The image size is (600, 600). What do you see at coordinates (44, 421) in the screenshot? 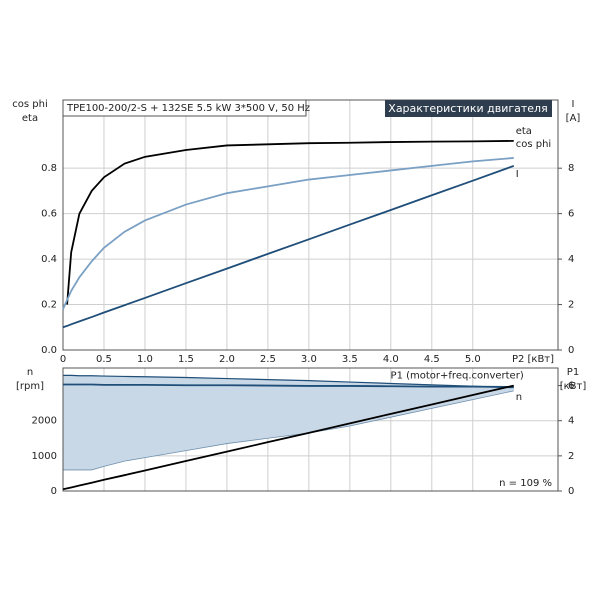
I see `y-tick-label: 2000` at bounding box center [44, 421].